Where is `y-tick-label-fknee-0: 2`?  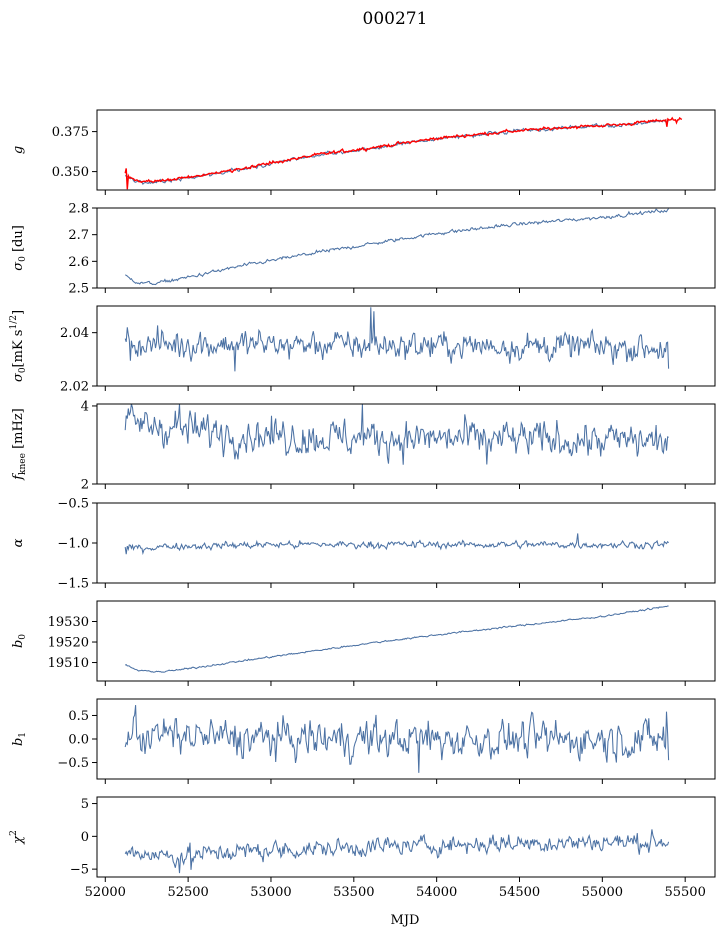
y-tick-label-fknee-0: 2 is located at coordinates (85, 485).